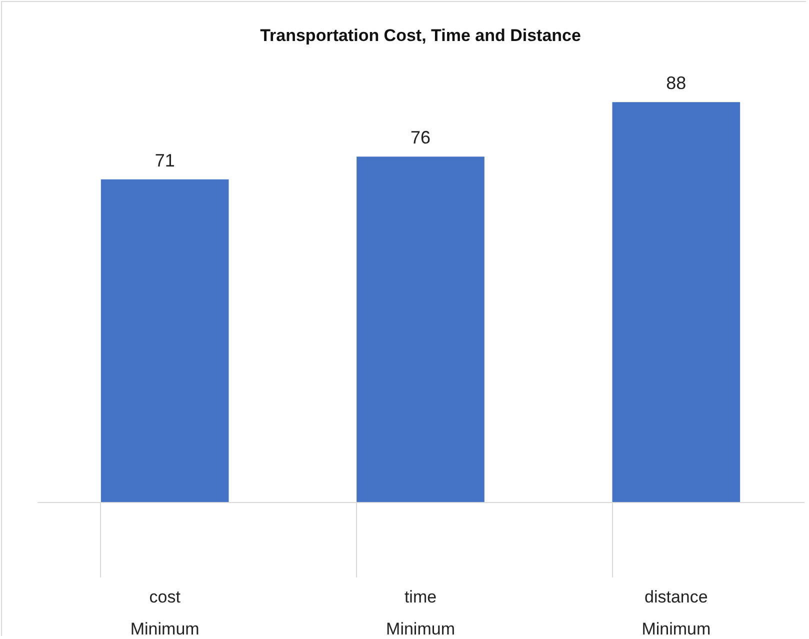  Describe the element at coordinates (164, 160) in the screenshot. I see `data-label: 71` at that location.